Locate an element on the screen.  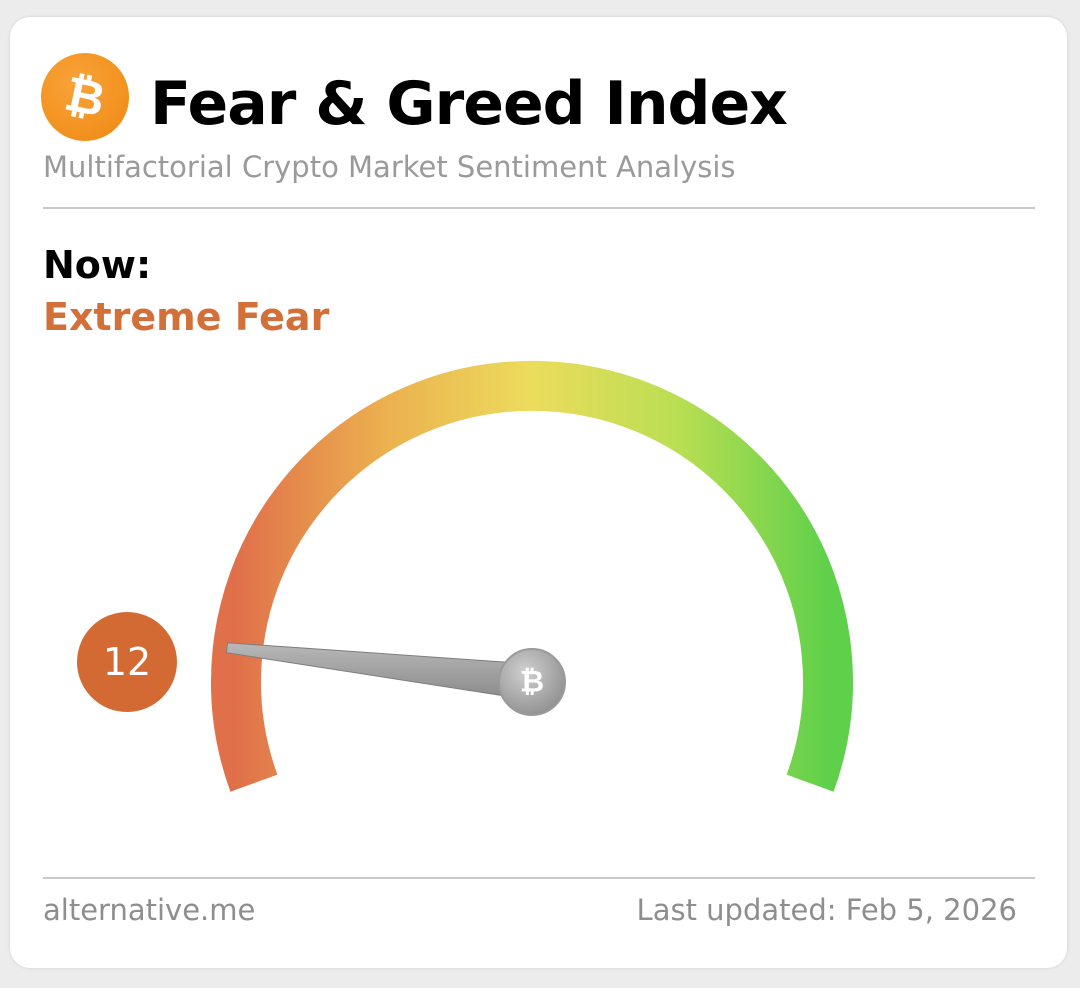
header-divider is located at coordinates (539, 208).